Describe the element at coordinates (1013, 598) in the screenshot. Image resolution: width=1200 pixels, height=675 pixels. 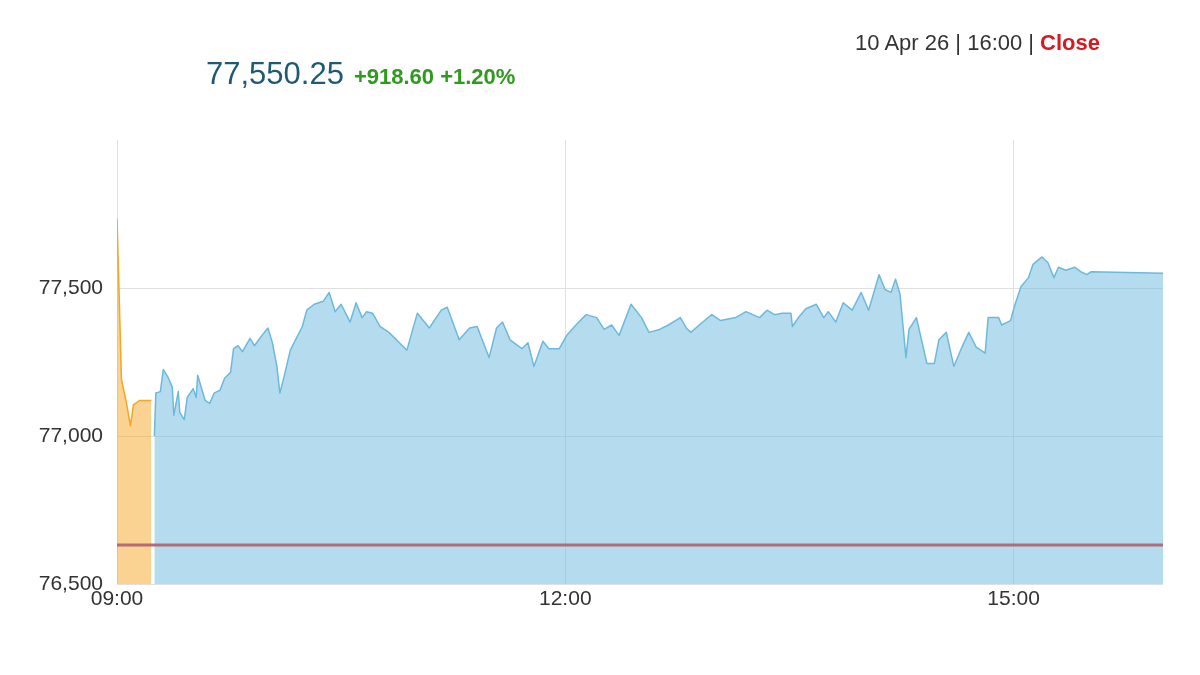
I see `x-tick-label: 15:00` at that location.